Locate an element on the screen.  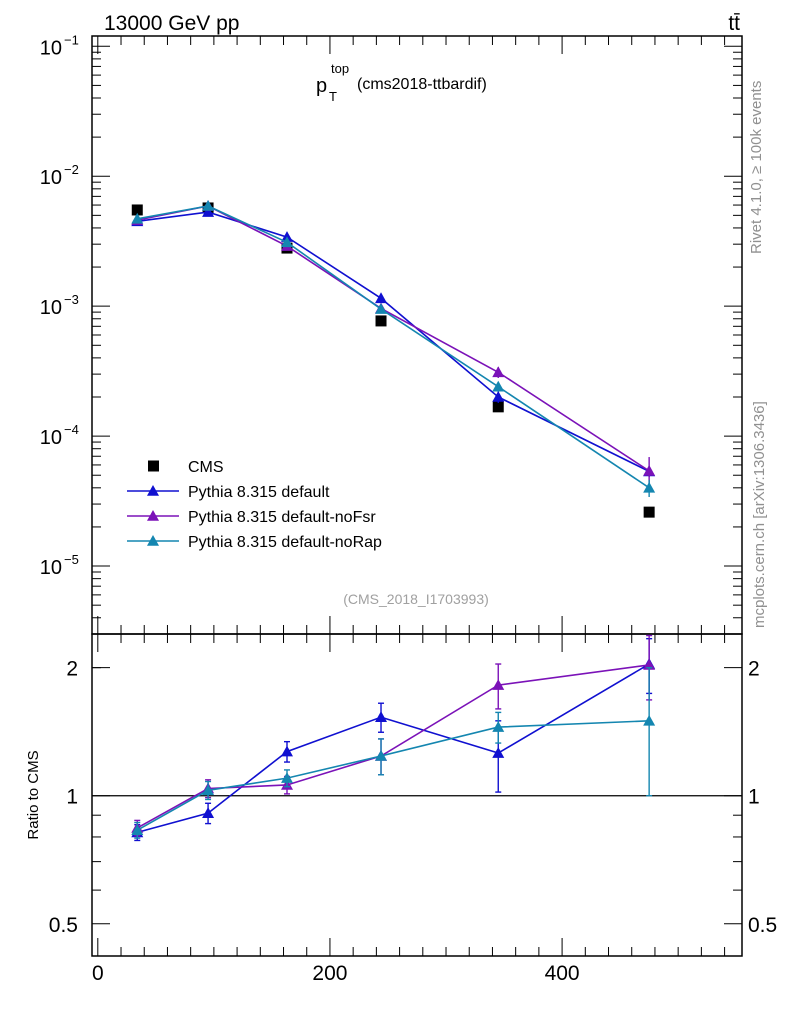
legend-item-noRap: Pythia 8.315 default-noRap is located at coordinates (254, 542).